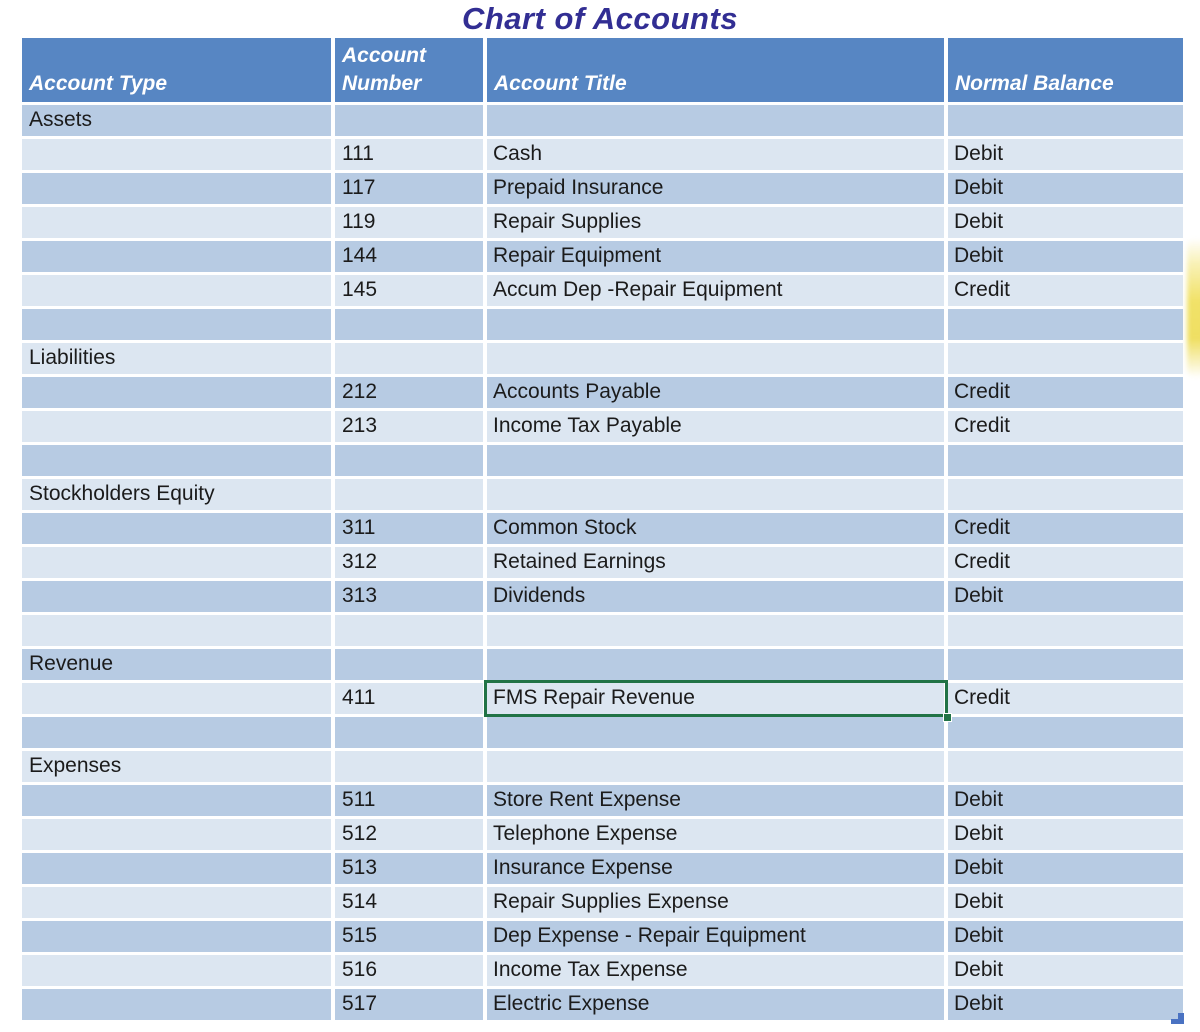 This screenshot has height=1032, width=1200. What do you see at coordinates (178, 122) in the screenshot?
I see `account-type-cell: Assets` at bounding box center [178, 122].